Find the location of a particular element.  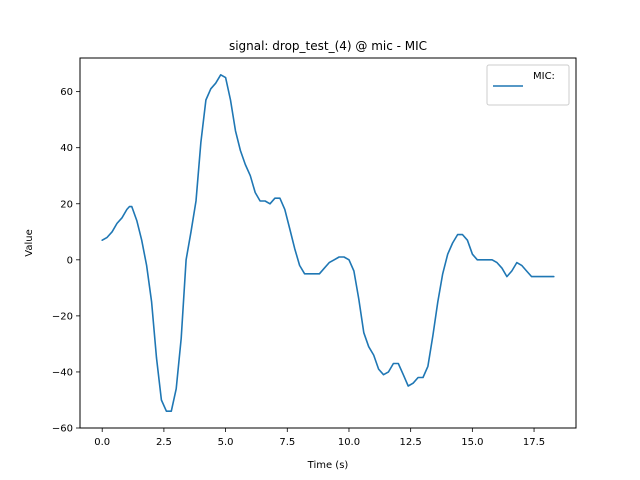

legend-box is located at coordinates (528, 85).